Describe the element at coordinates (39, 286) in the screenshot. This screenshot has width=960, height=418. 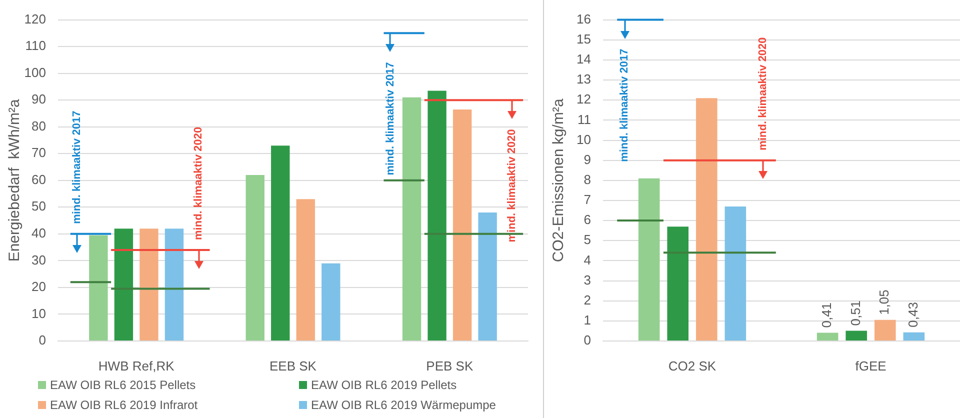
I see `y-tick-label: 20` at that location.